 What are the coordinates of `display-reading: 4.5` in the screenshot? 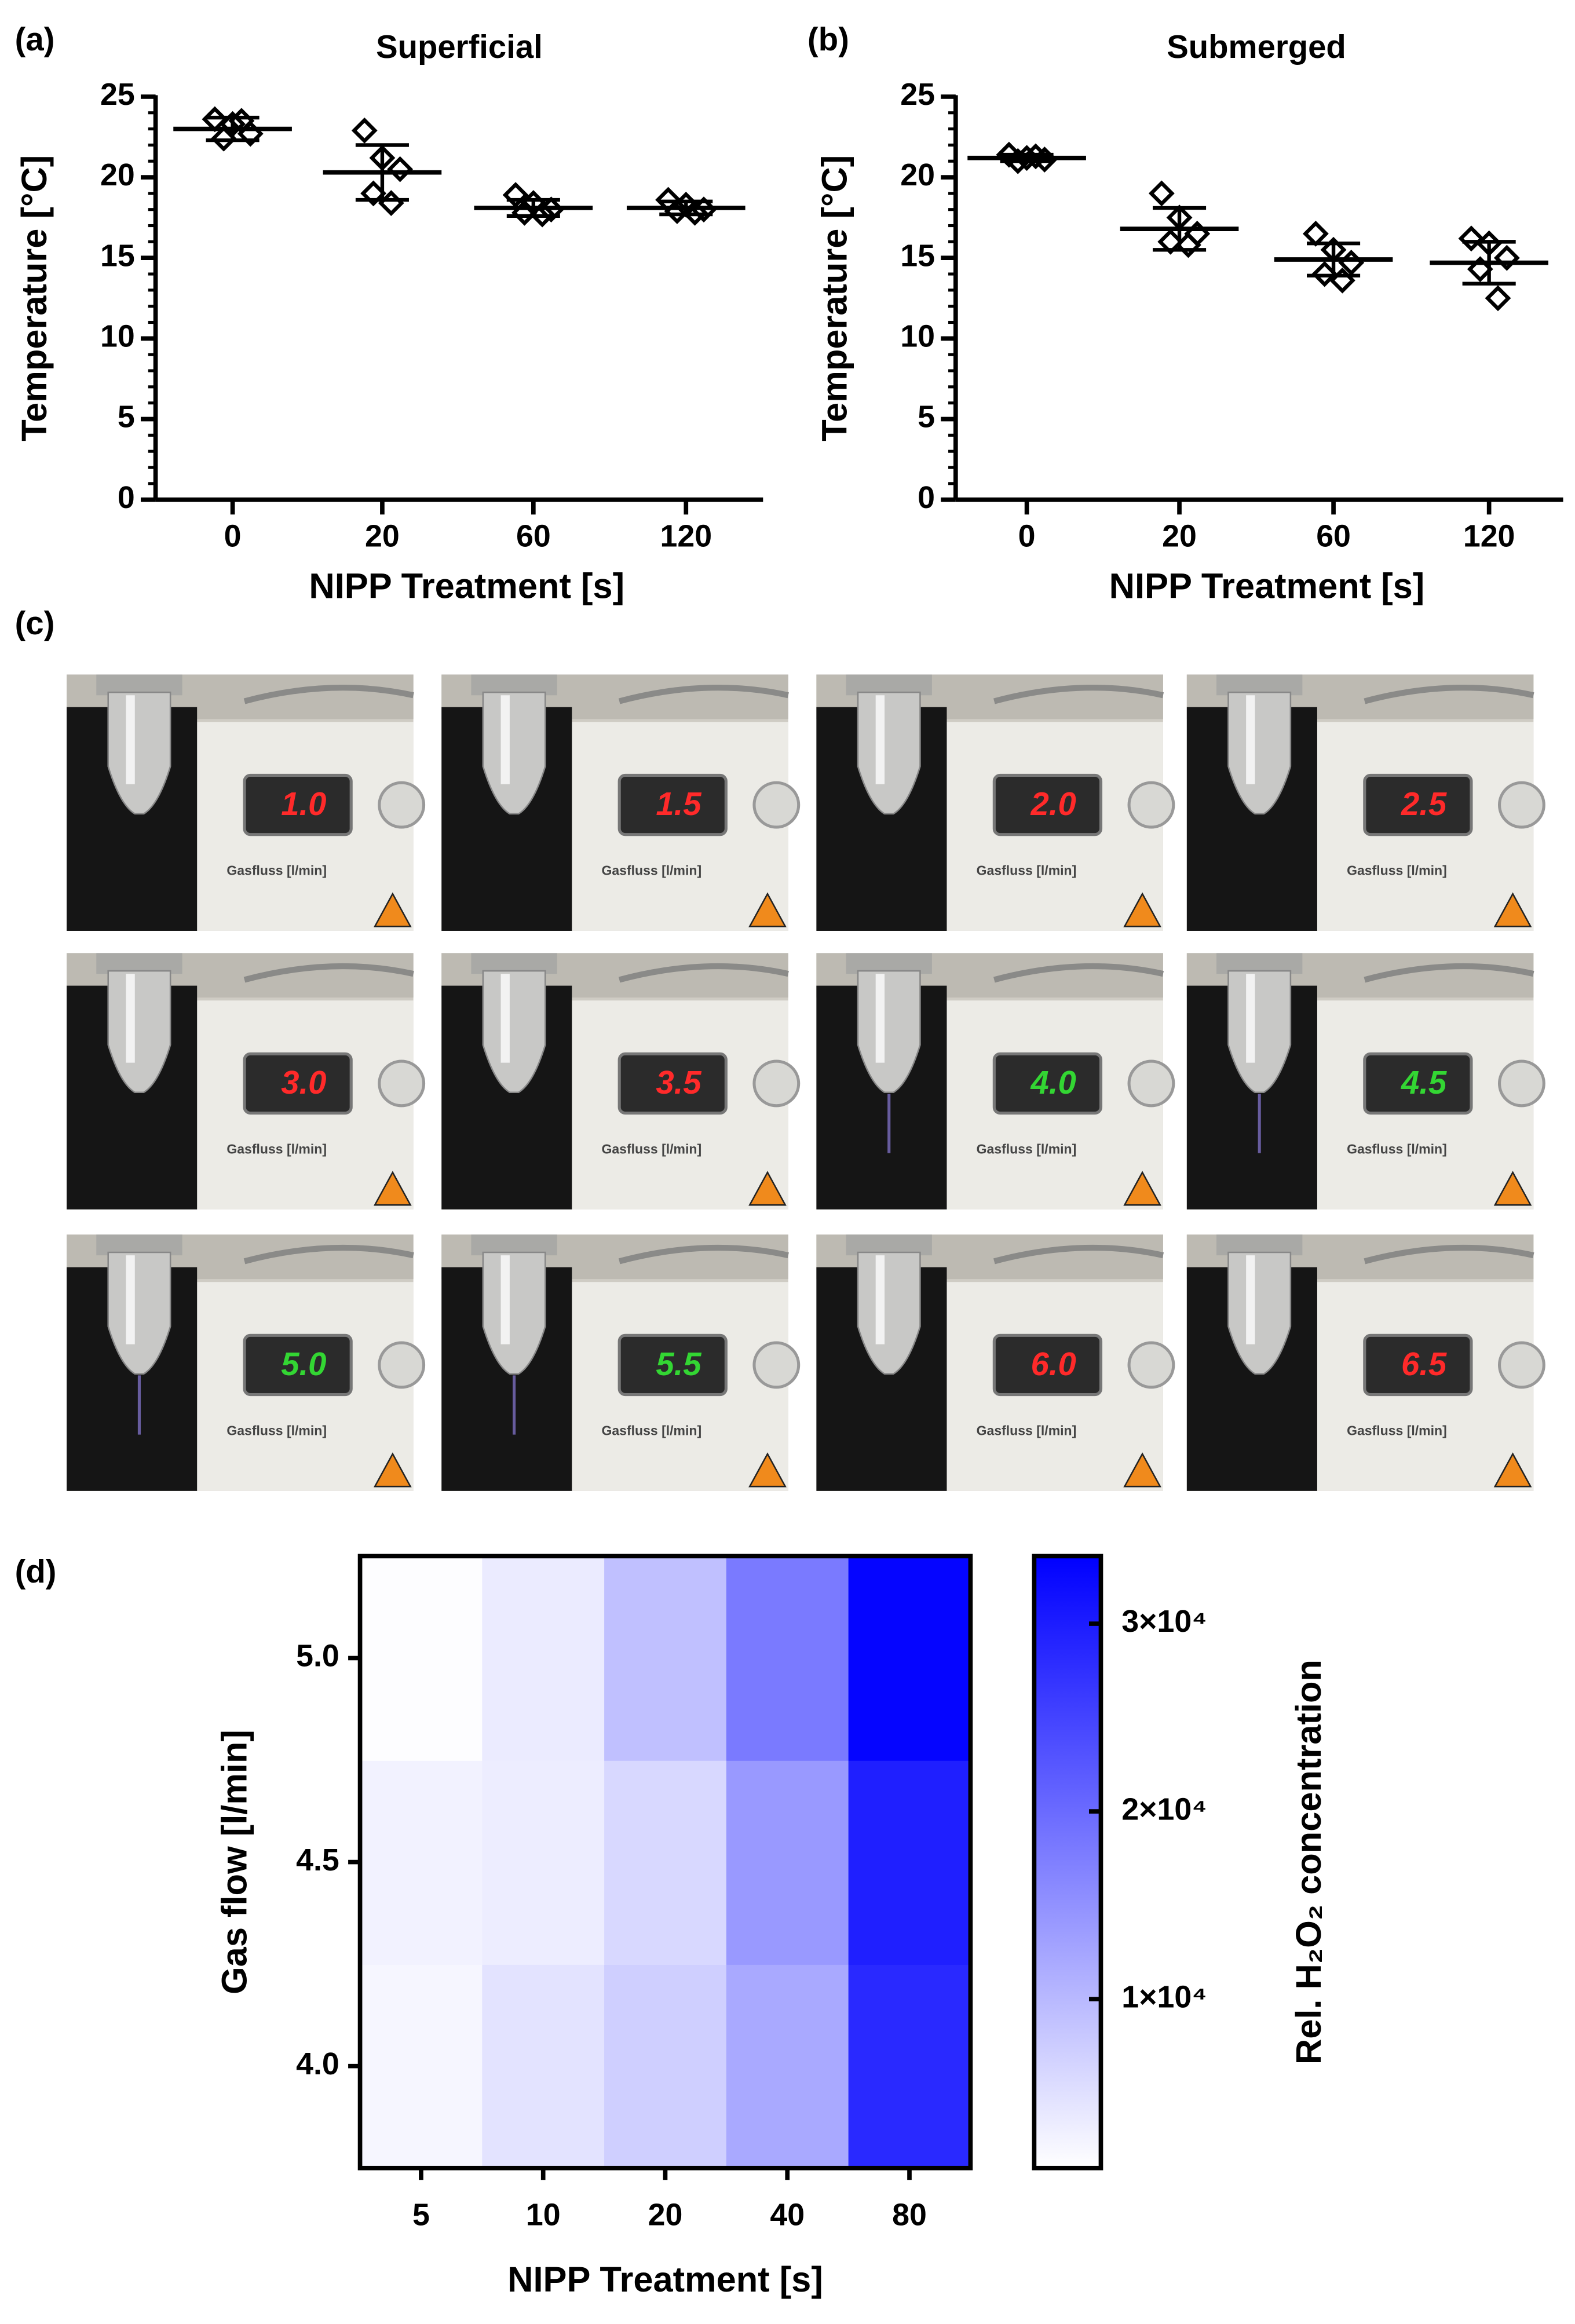 It's located at (1424, 1082).